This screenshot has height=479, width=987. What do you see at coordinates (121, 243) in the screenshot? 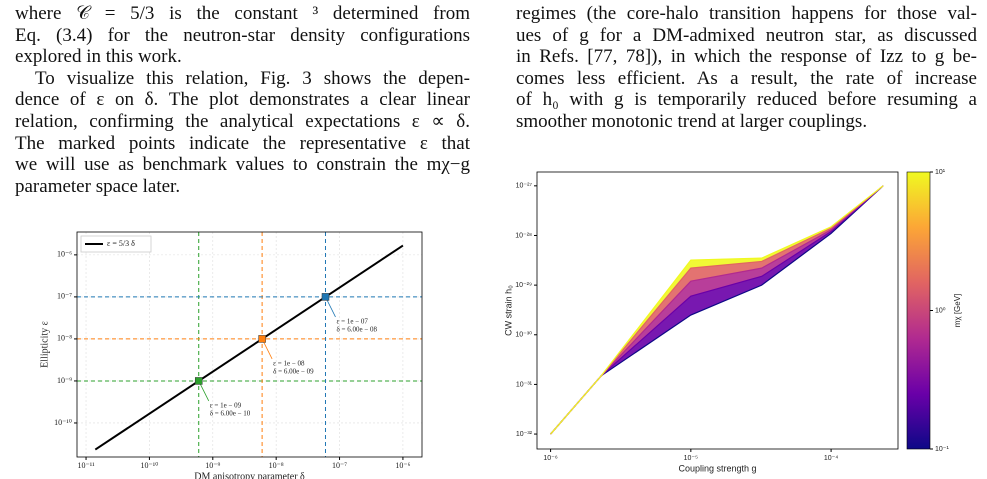
I see `legend-label: ε = 5/3 δ` at bounding box center [121, 243].